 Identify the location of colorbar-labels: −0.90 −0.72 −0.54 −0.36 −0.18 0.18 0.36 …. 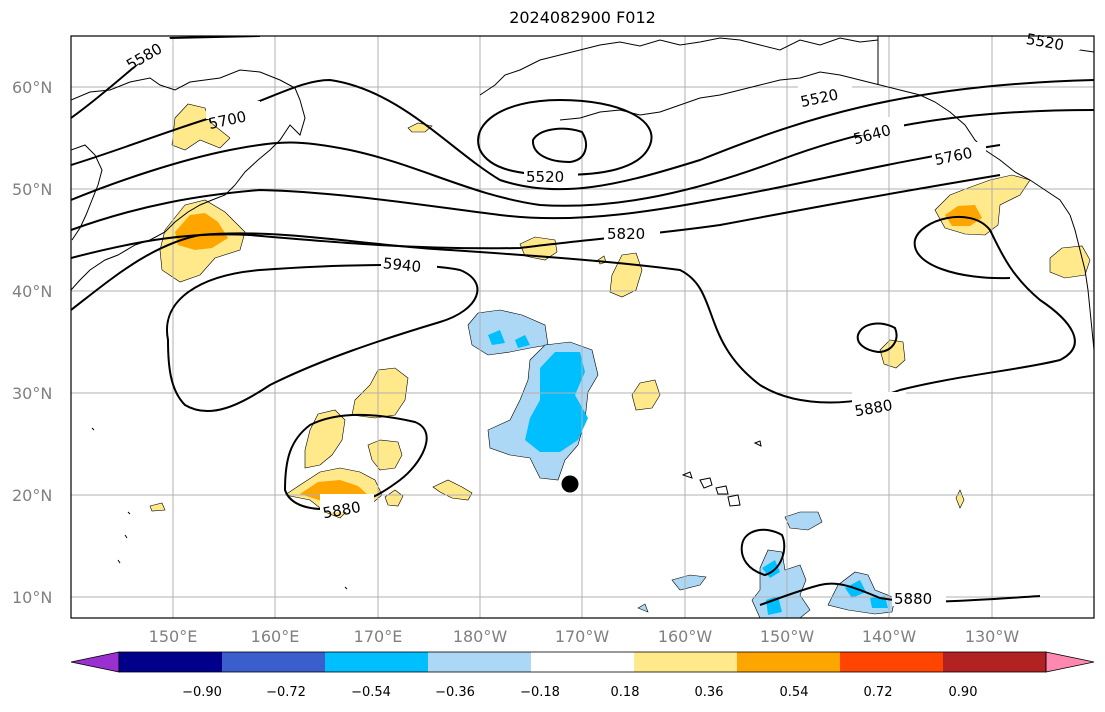
(579, 692).